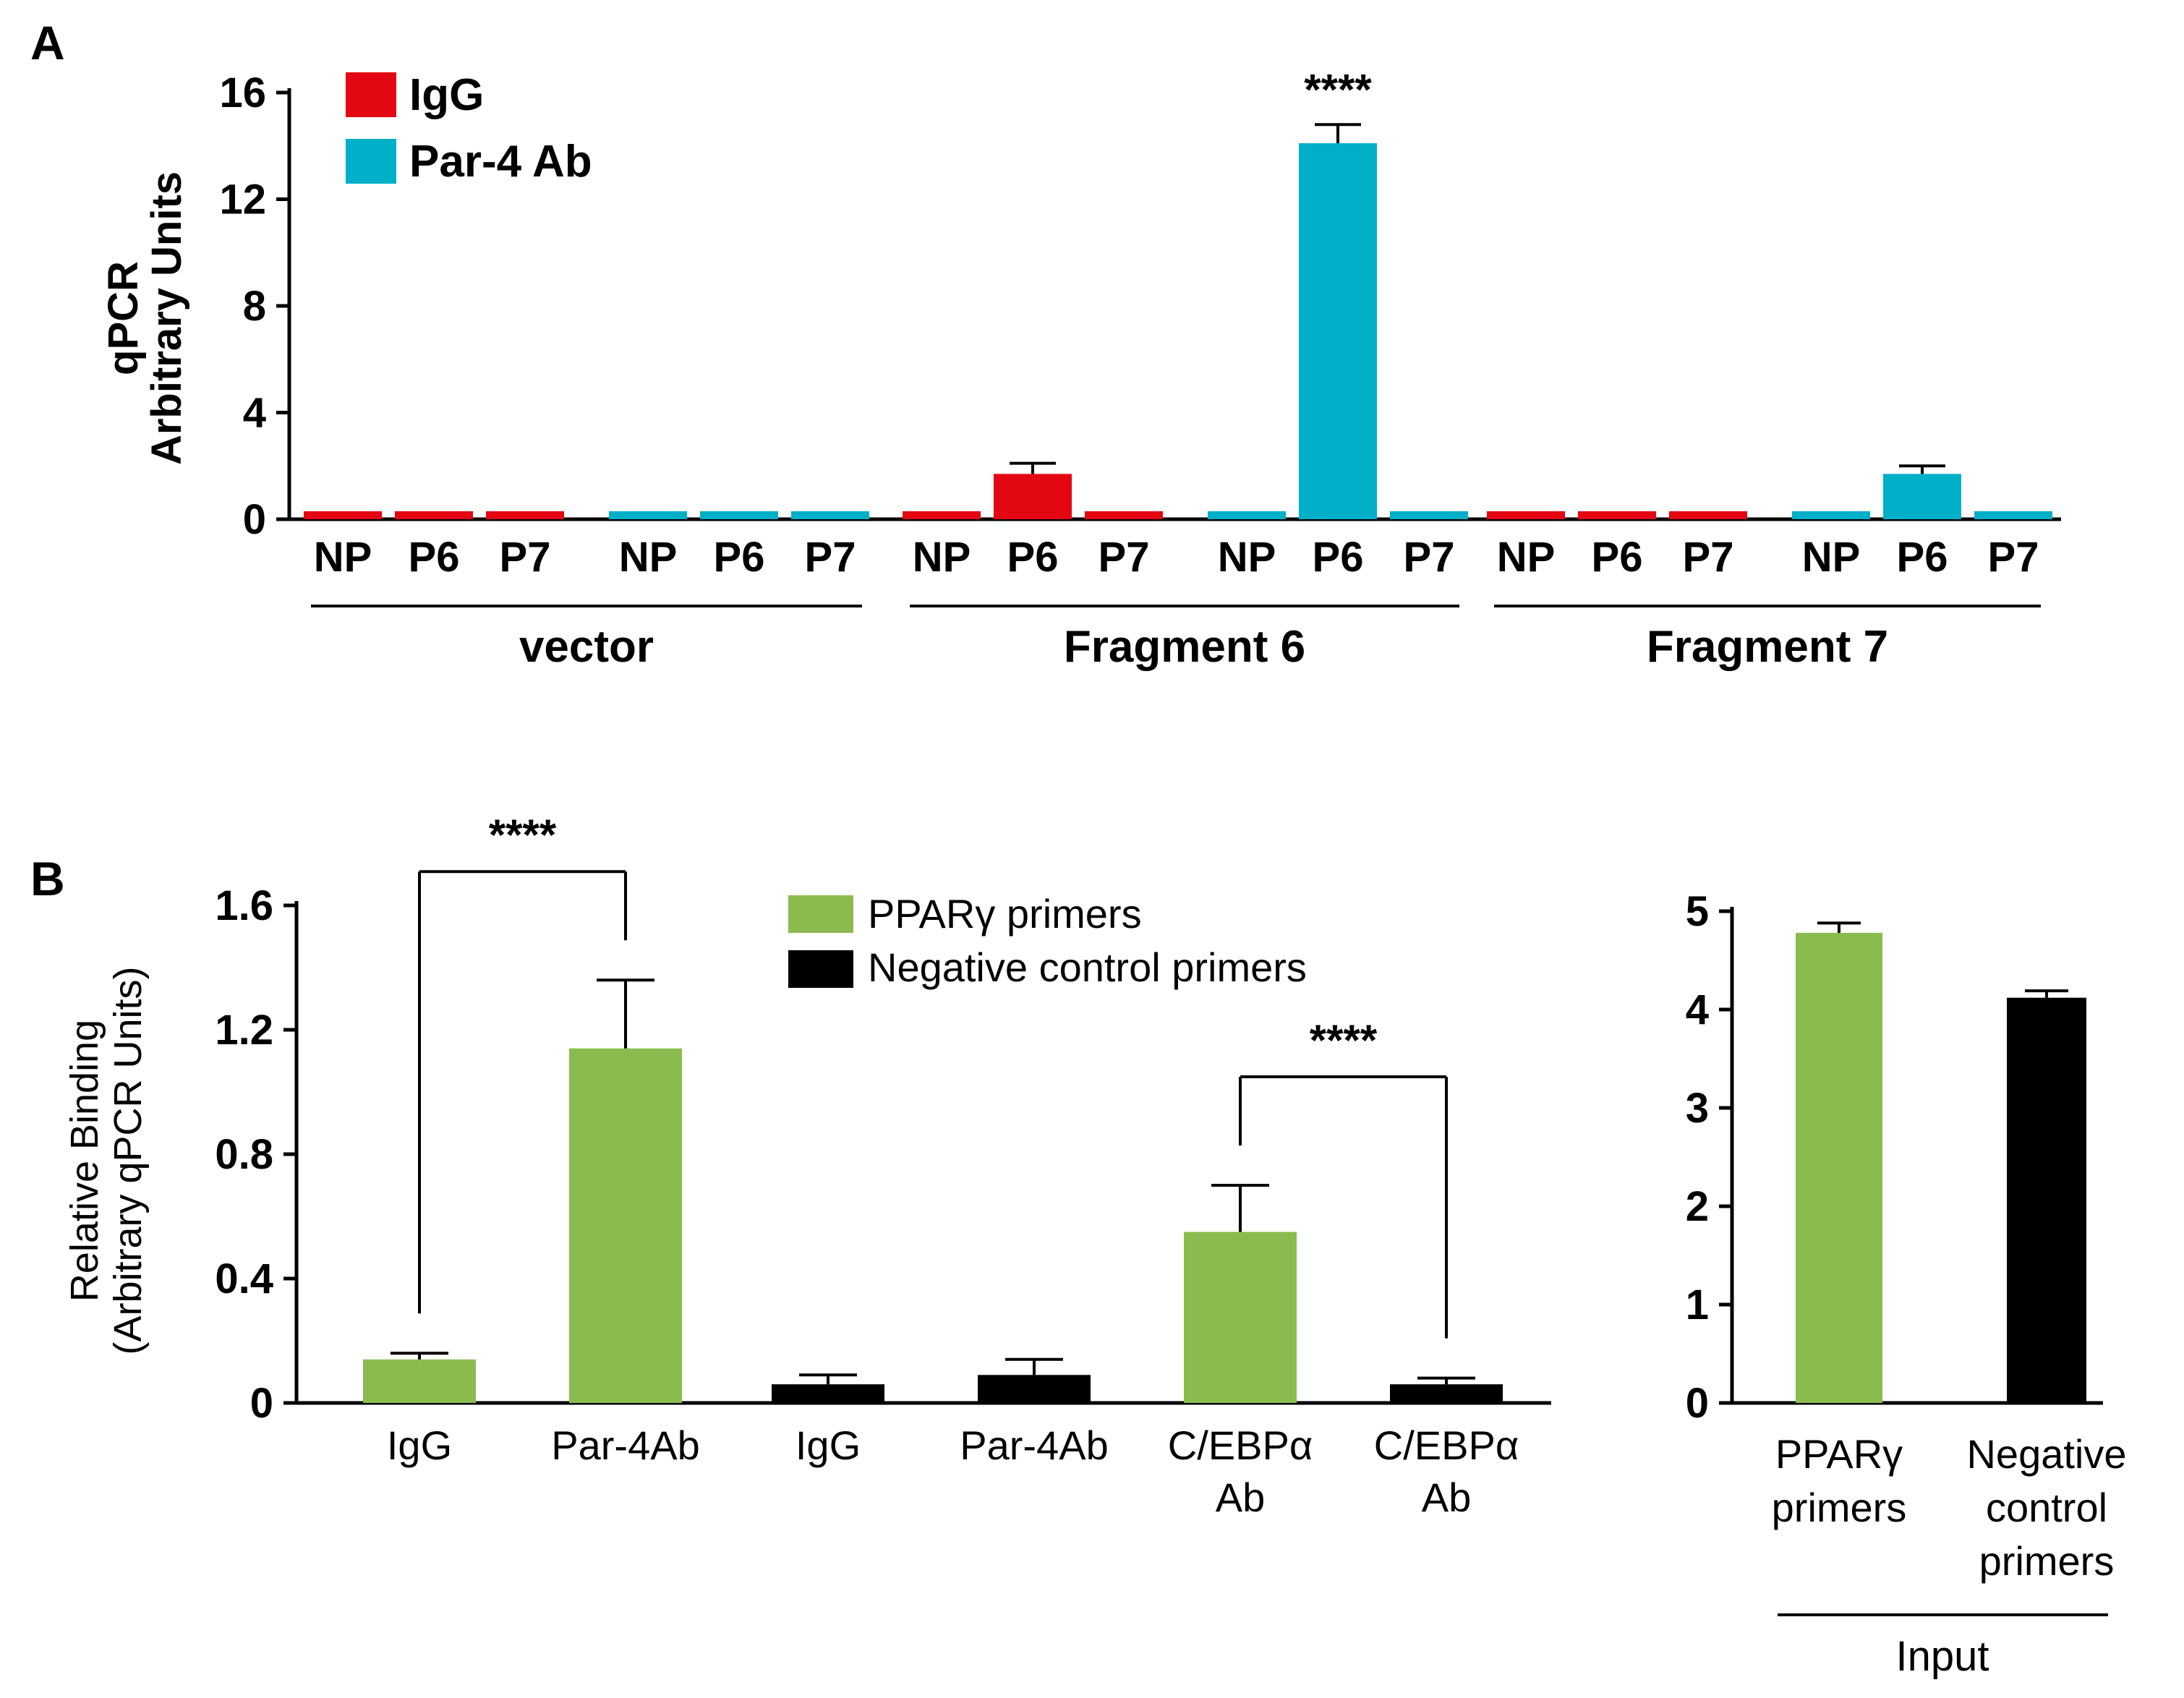 The width and height of the screenshot is (2184, 1698). I want to click on y-tick-label: 3, so click(1697, 1108).